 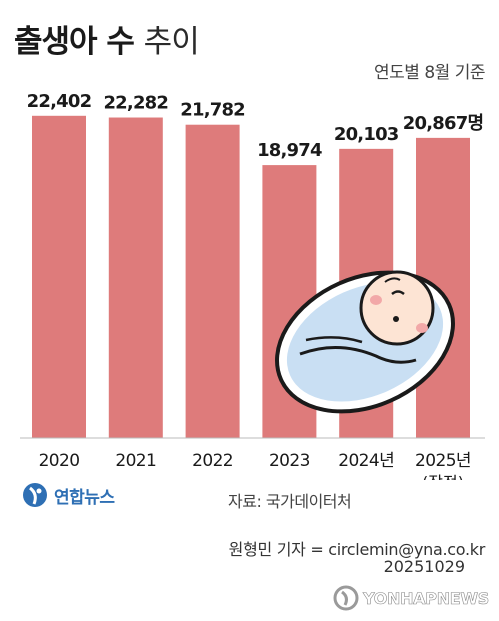 I want to click on yonhapnews-watermark-text: YONHAPNEWS, so click(x=426, y=598).